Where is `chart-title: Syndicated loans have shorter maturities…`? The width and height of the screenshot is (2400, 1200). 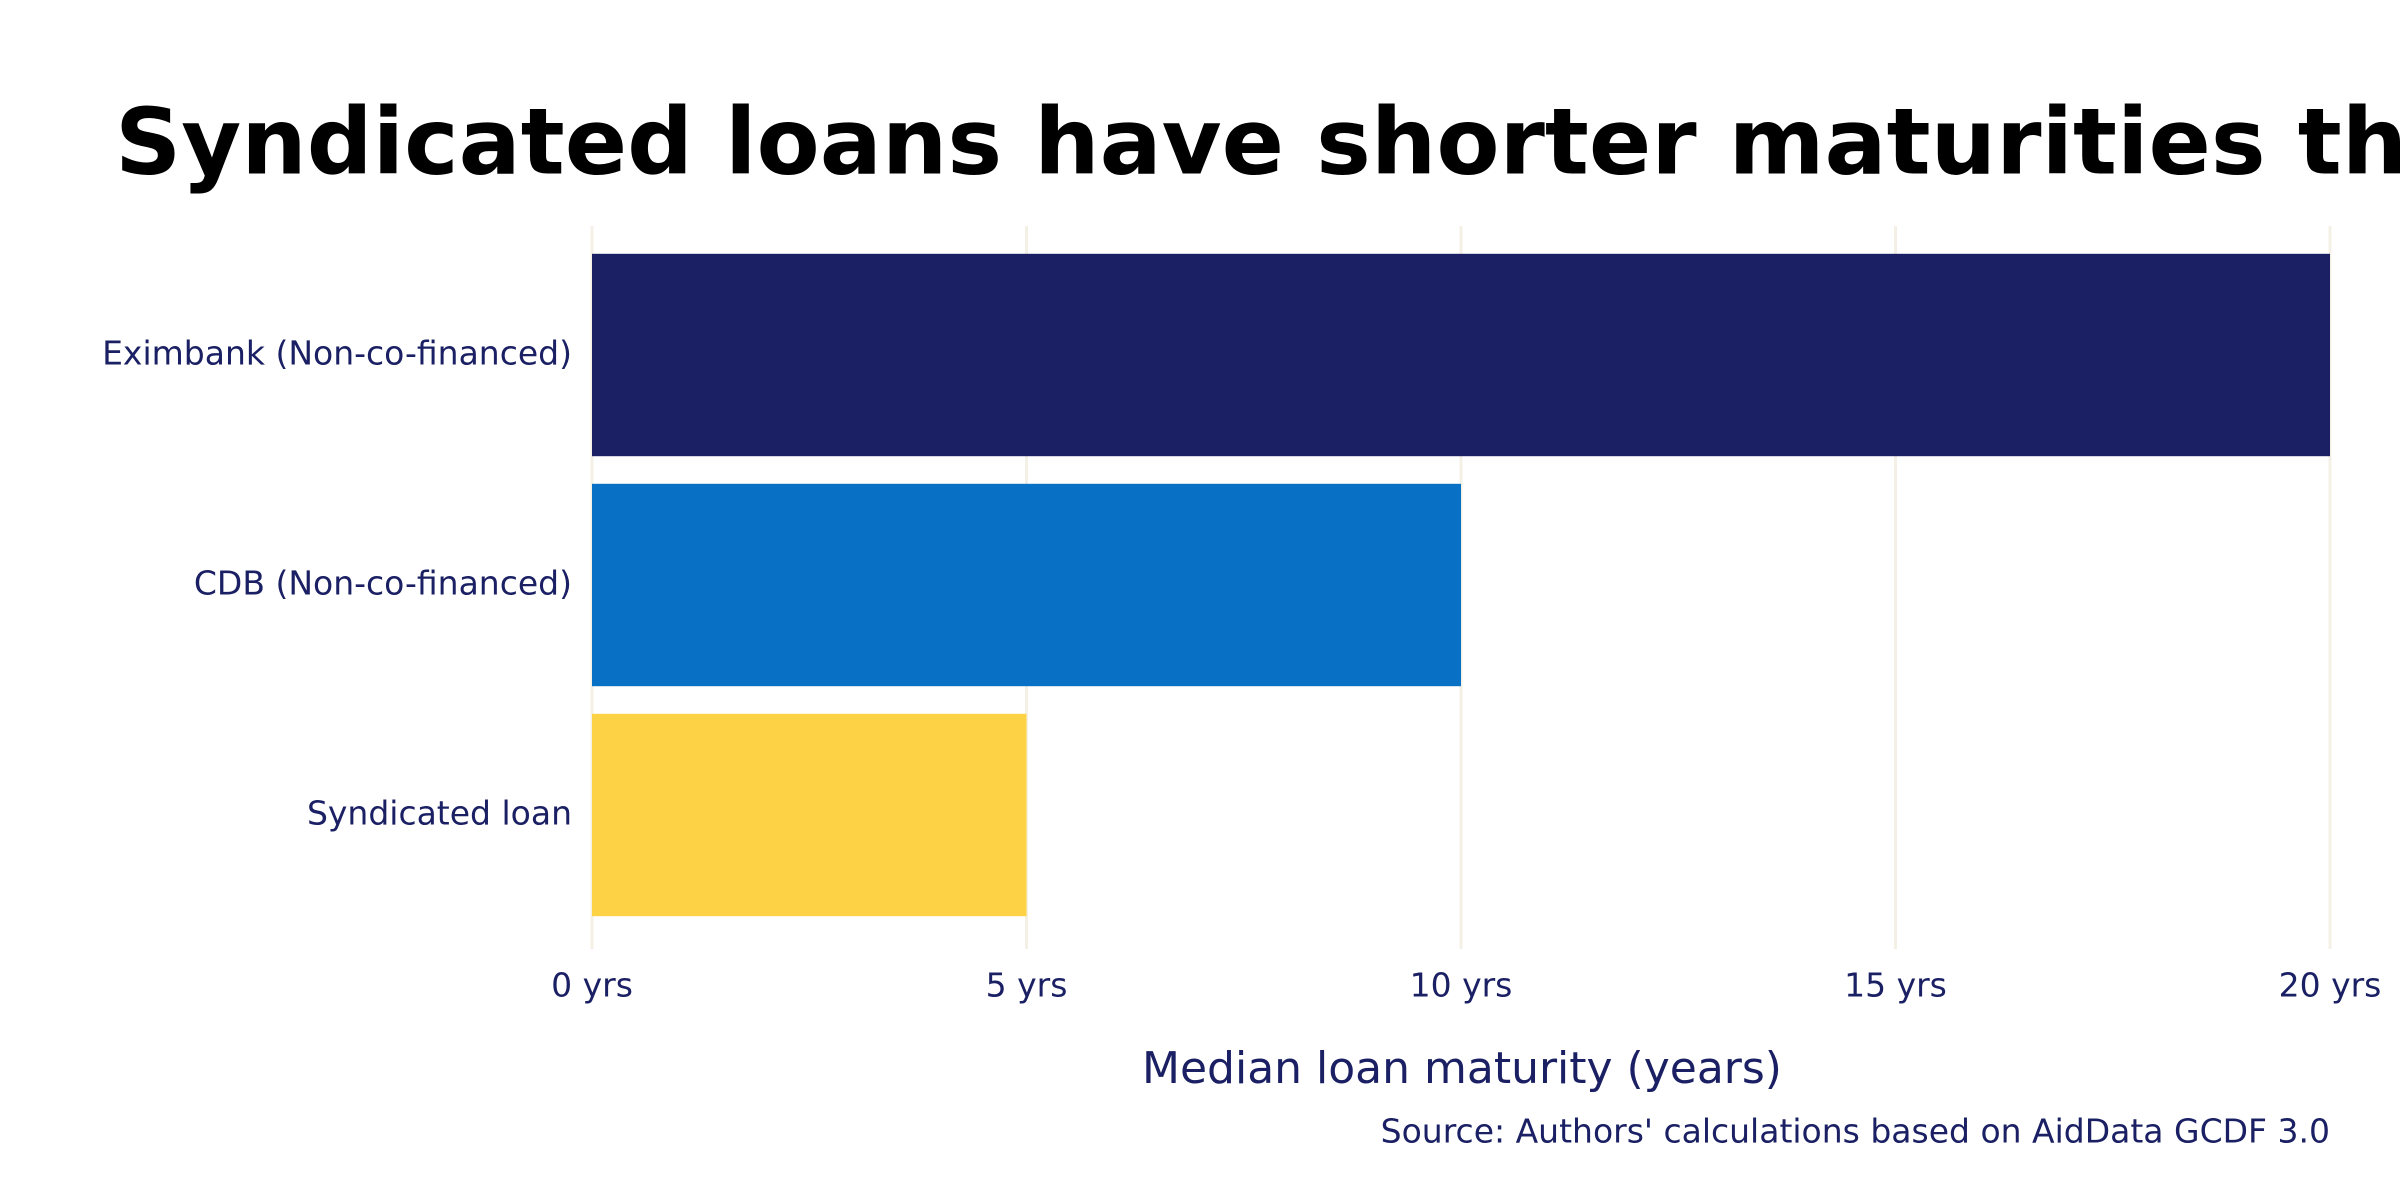 chart-title: Syndicated loans have shorter maturities… is located at coordinates (1257, 141).